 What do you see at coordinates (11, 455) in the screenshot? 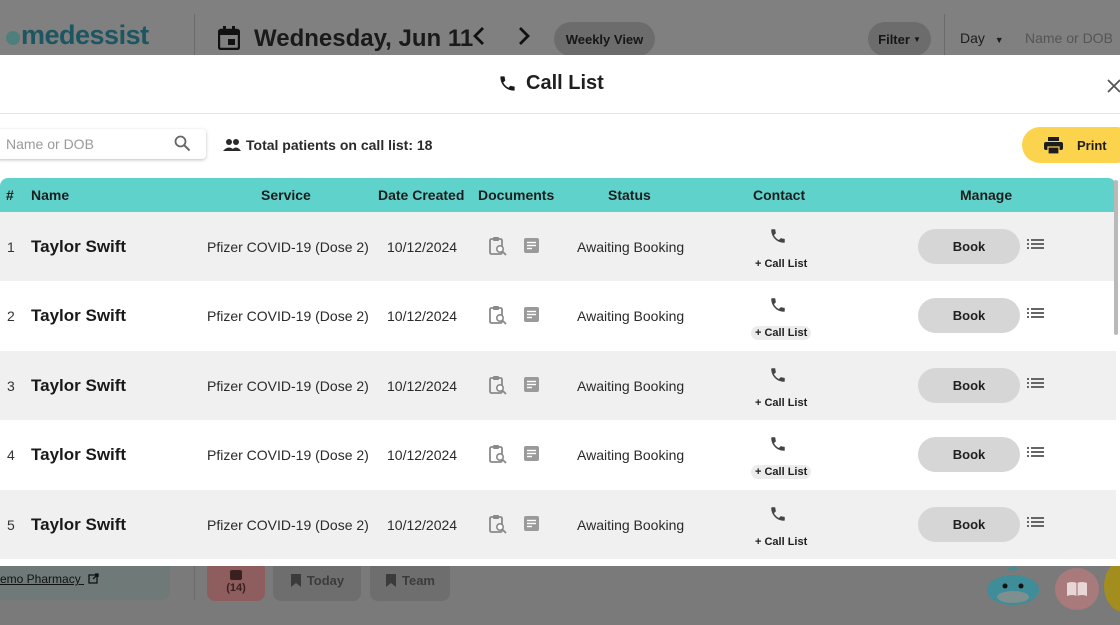
I see `row-number: 4` at bounding box center [11, 455].